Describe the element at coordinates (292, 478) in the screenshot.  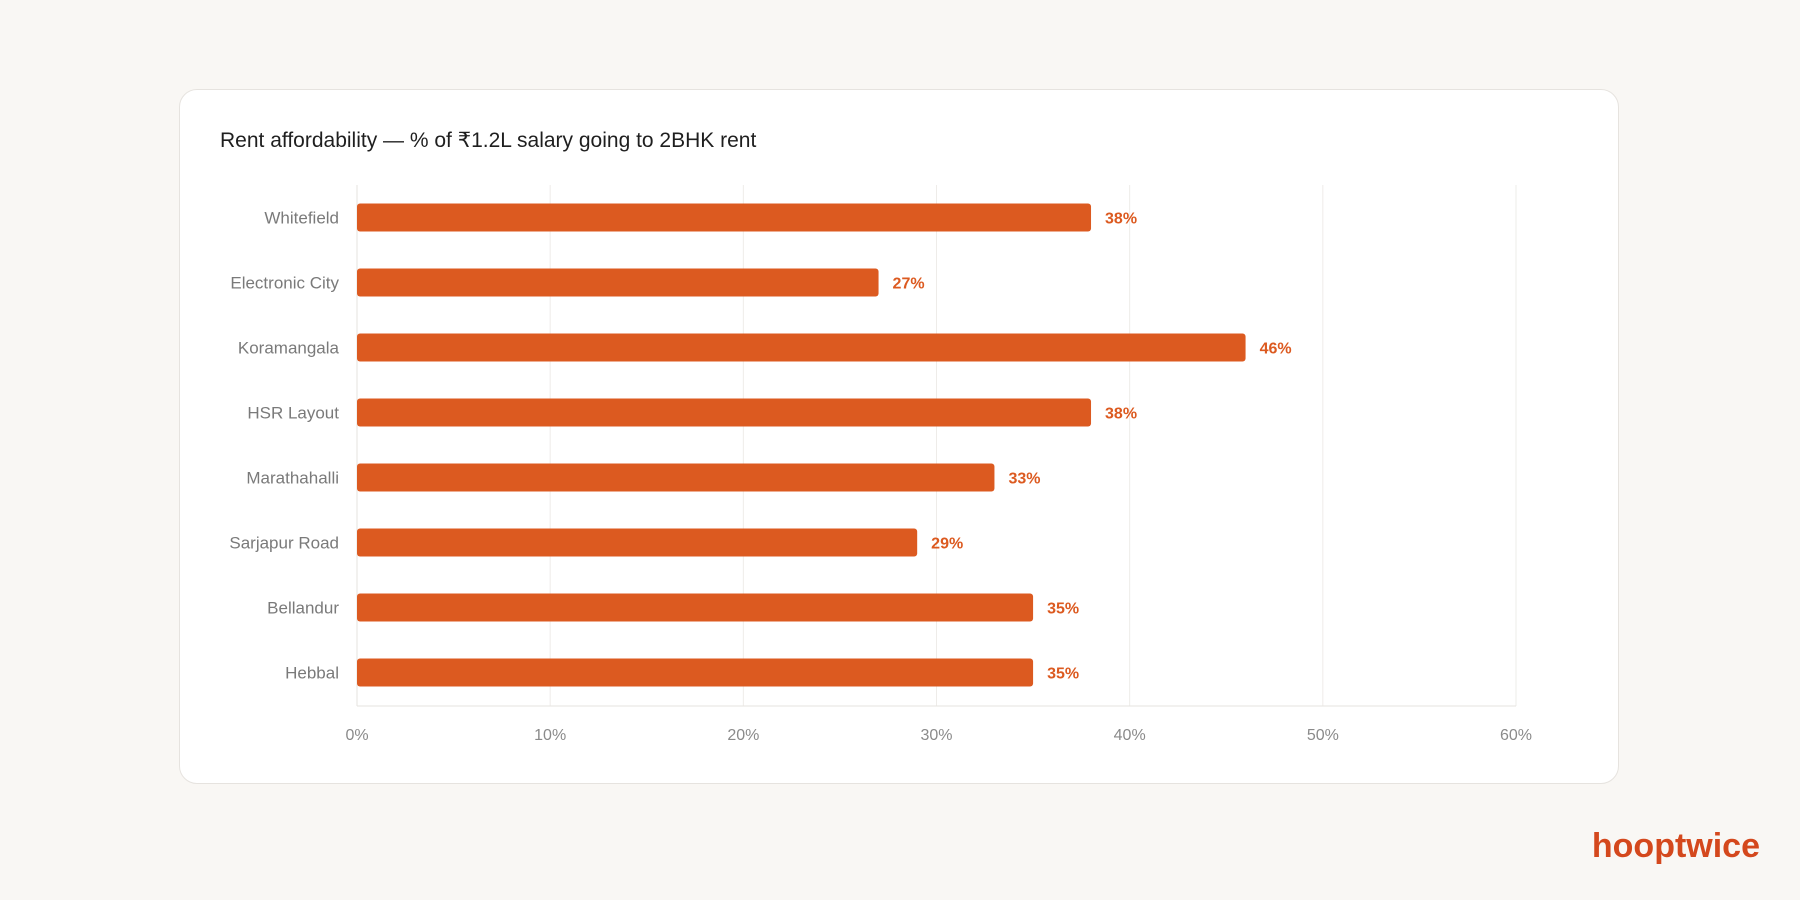
I see `category-label: Marathahalli` at that location.